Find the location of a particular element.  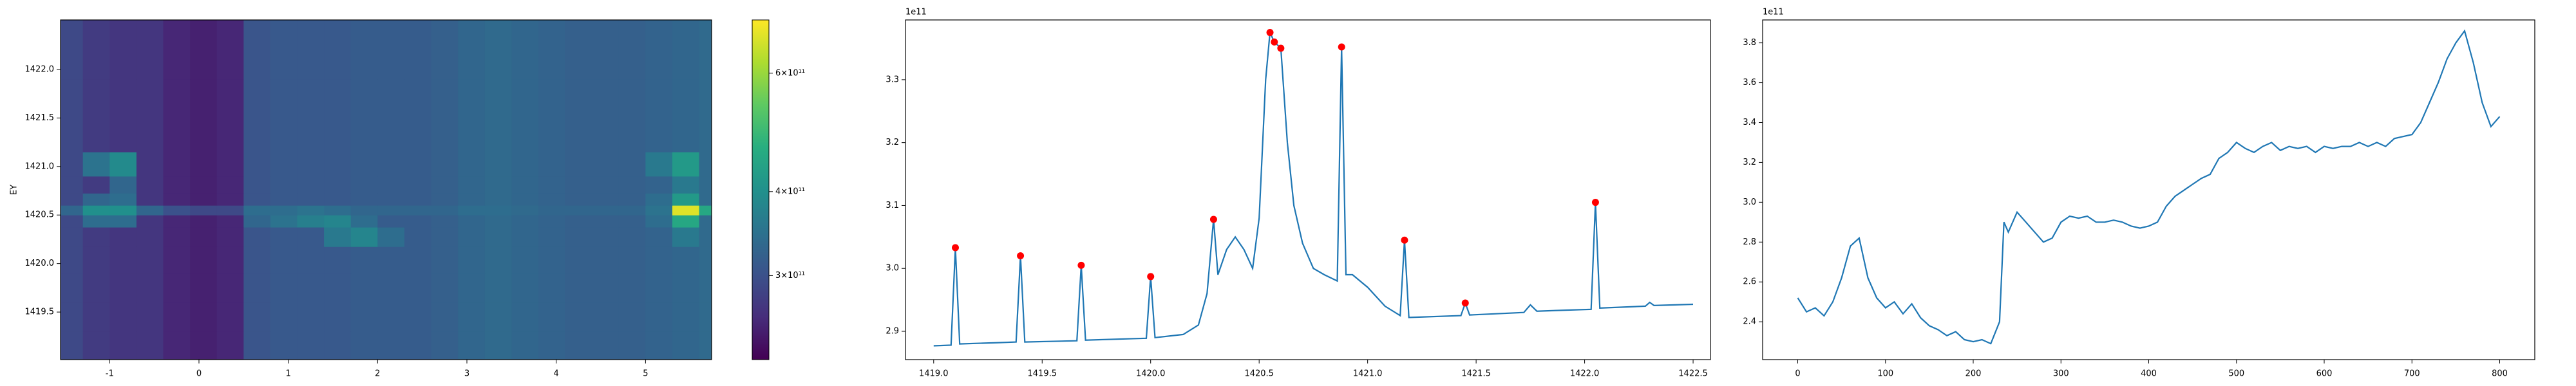

colorbar-tick-label: 6×10¹¹ is located at coordinates (790, 73).